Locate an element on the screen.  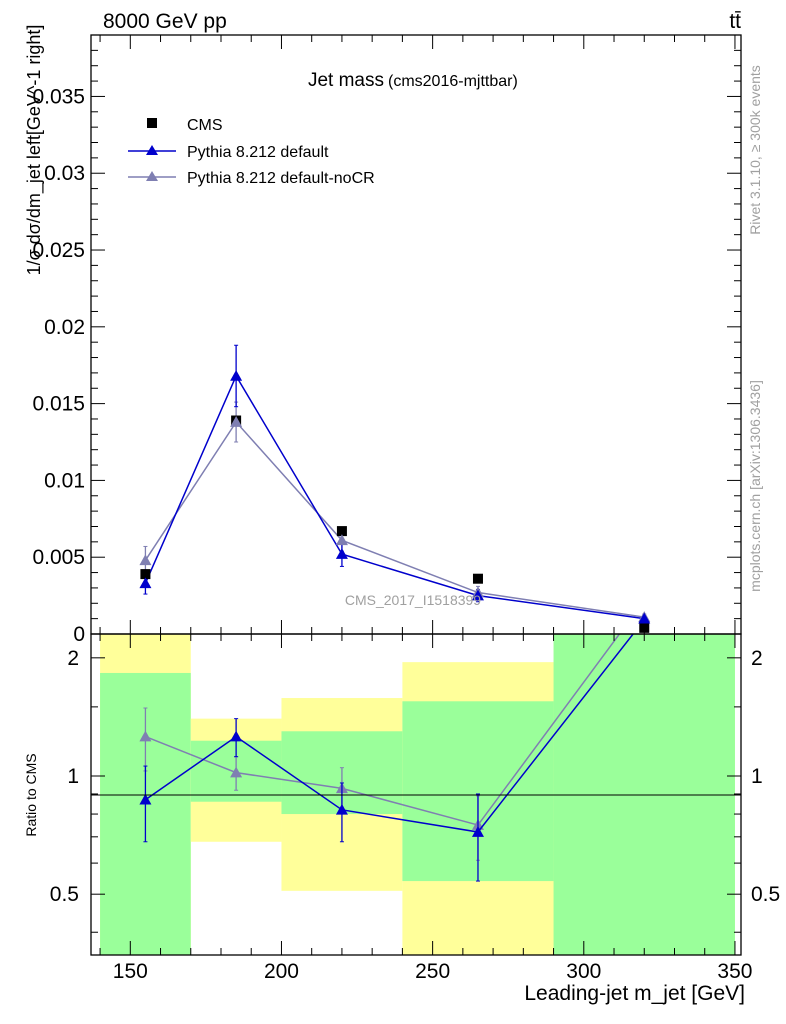
ratio-y-tick-label-right: 2 is located at coordinates (757, 658).